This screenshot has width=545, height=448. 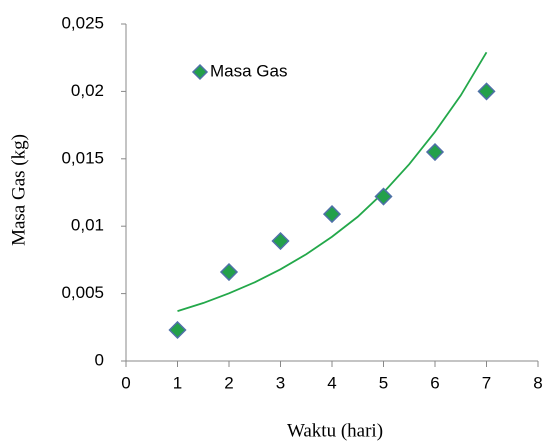 What do you see at coordinates (280, 382) in the screenshot?
I see `x-tick-label: 3` at bounding box center [280, 382].